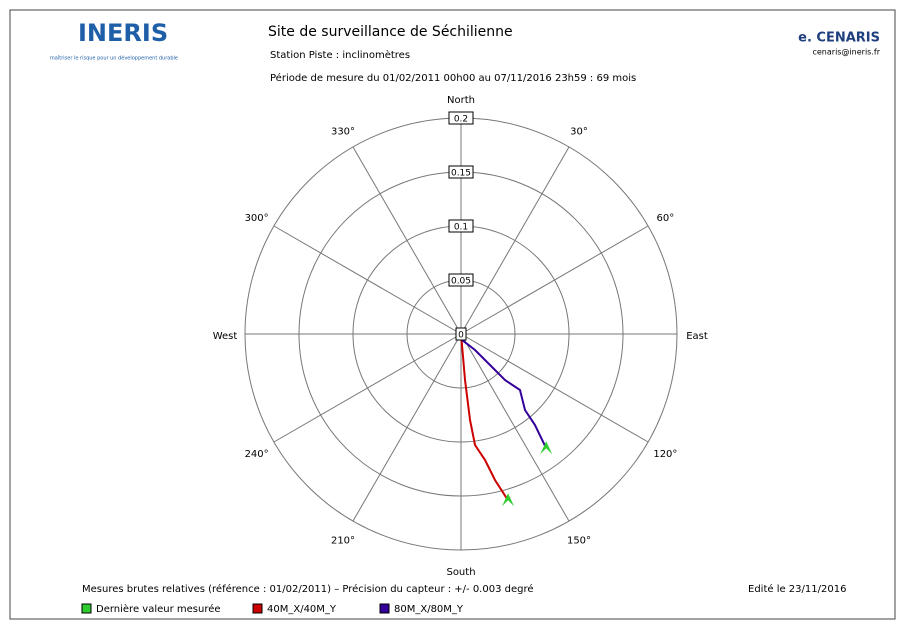 This screenshot has height=621, width=901. I want to click on logo: INERIS, so click(123, 33).